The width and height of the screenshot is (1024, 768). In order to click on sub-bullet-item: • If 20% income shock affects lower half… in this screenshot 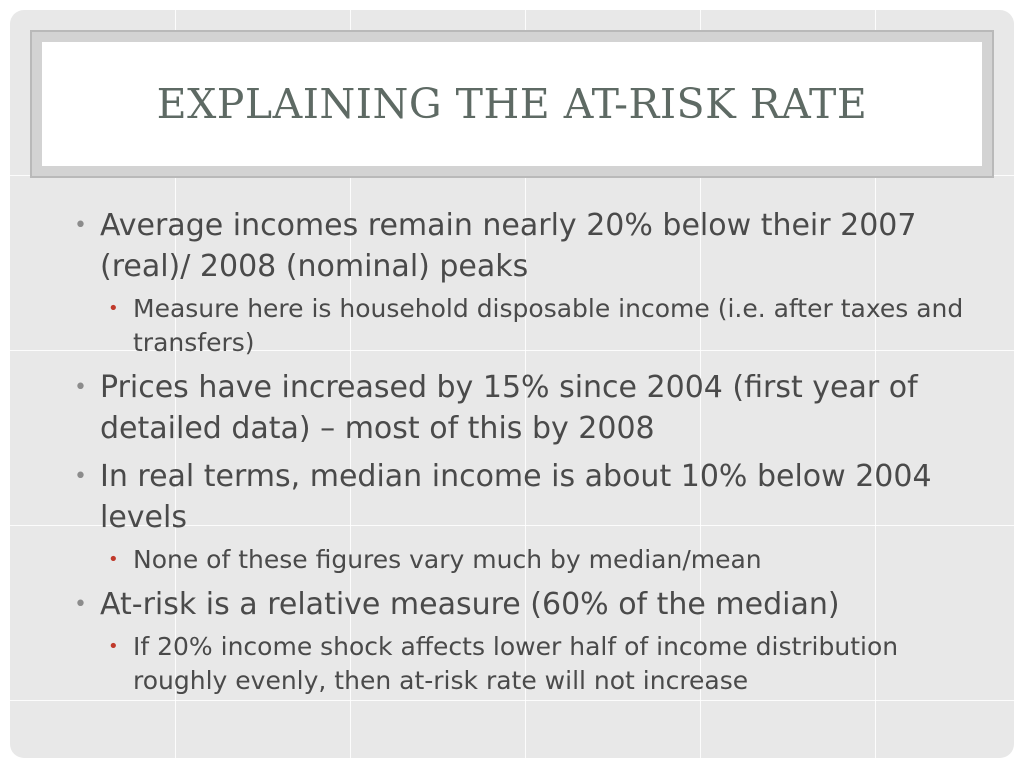, I will do `click(520, 664)`.